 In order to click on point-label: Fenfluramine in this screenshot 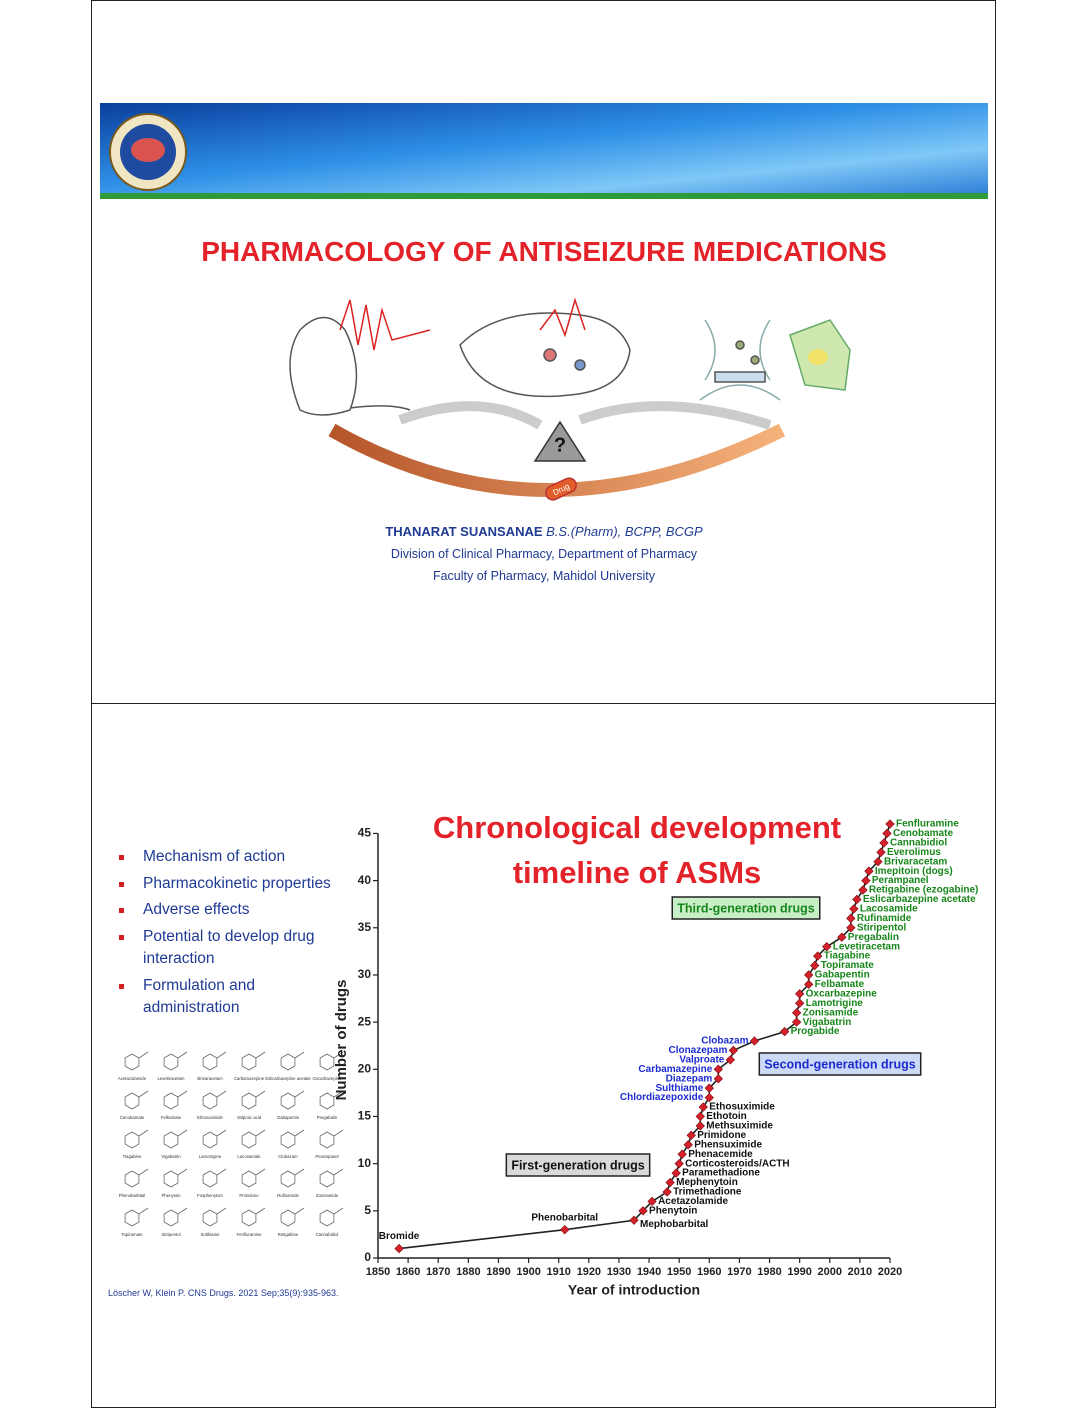, I will do `click(927, 824)`.